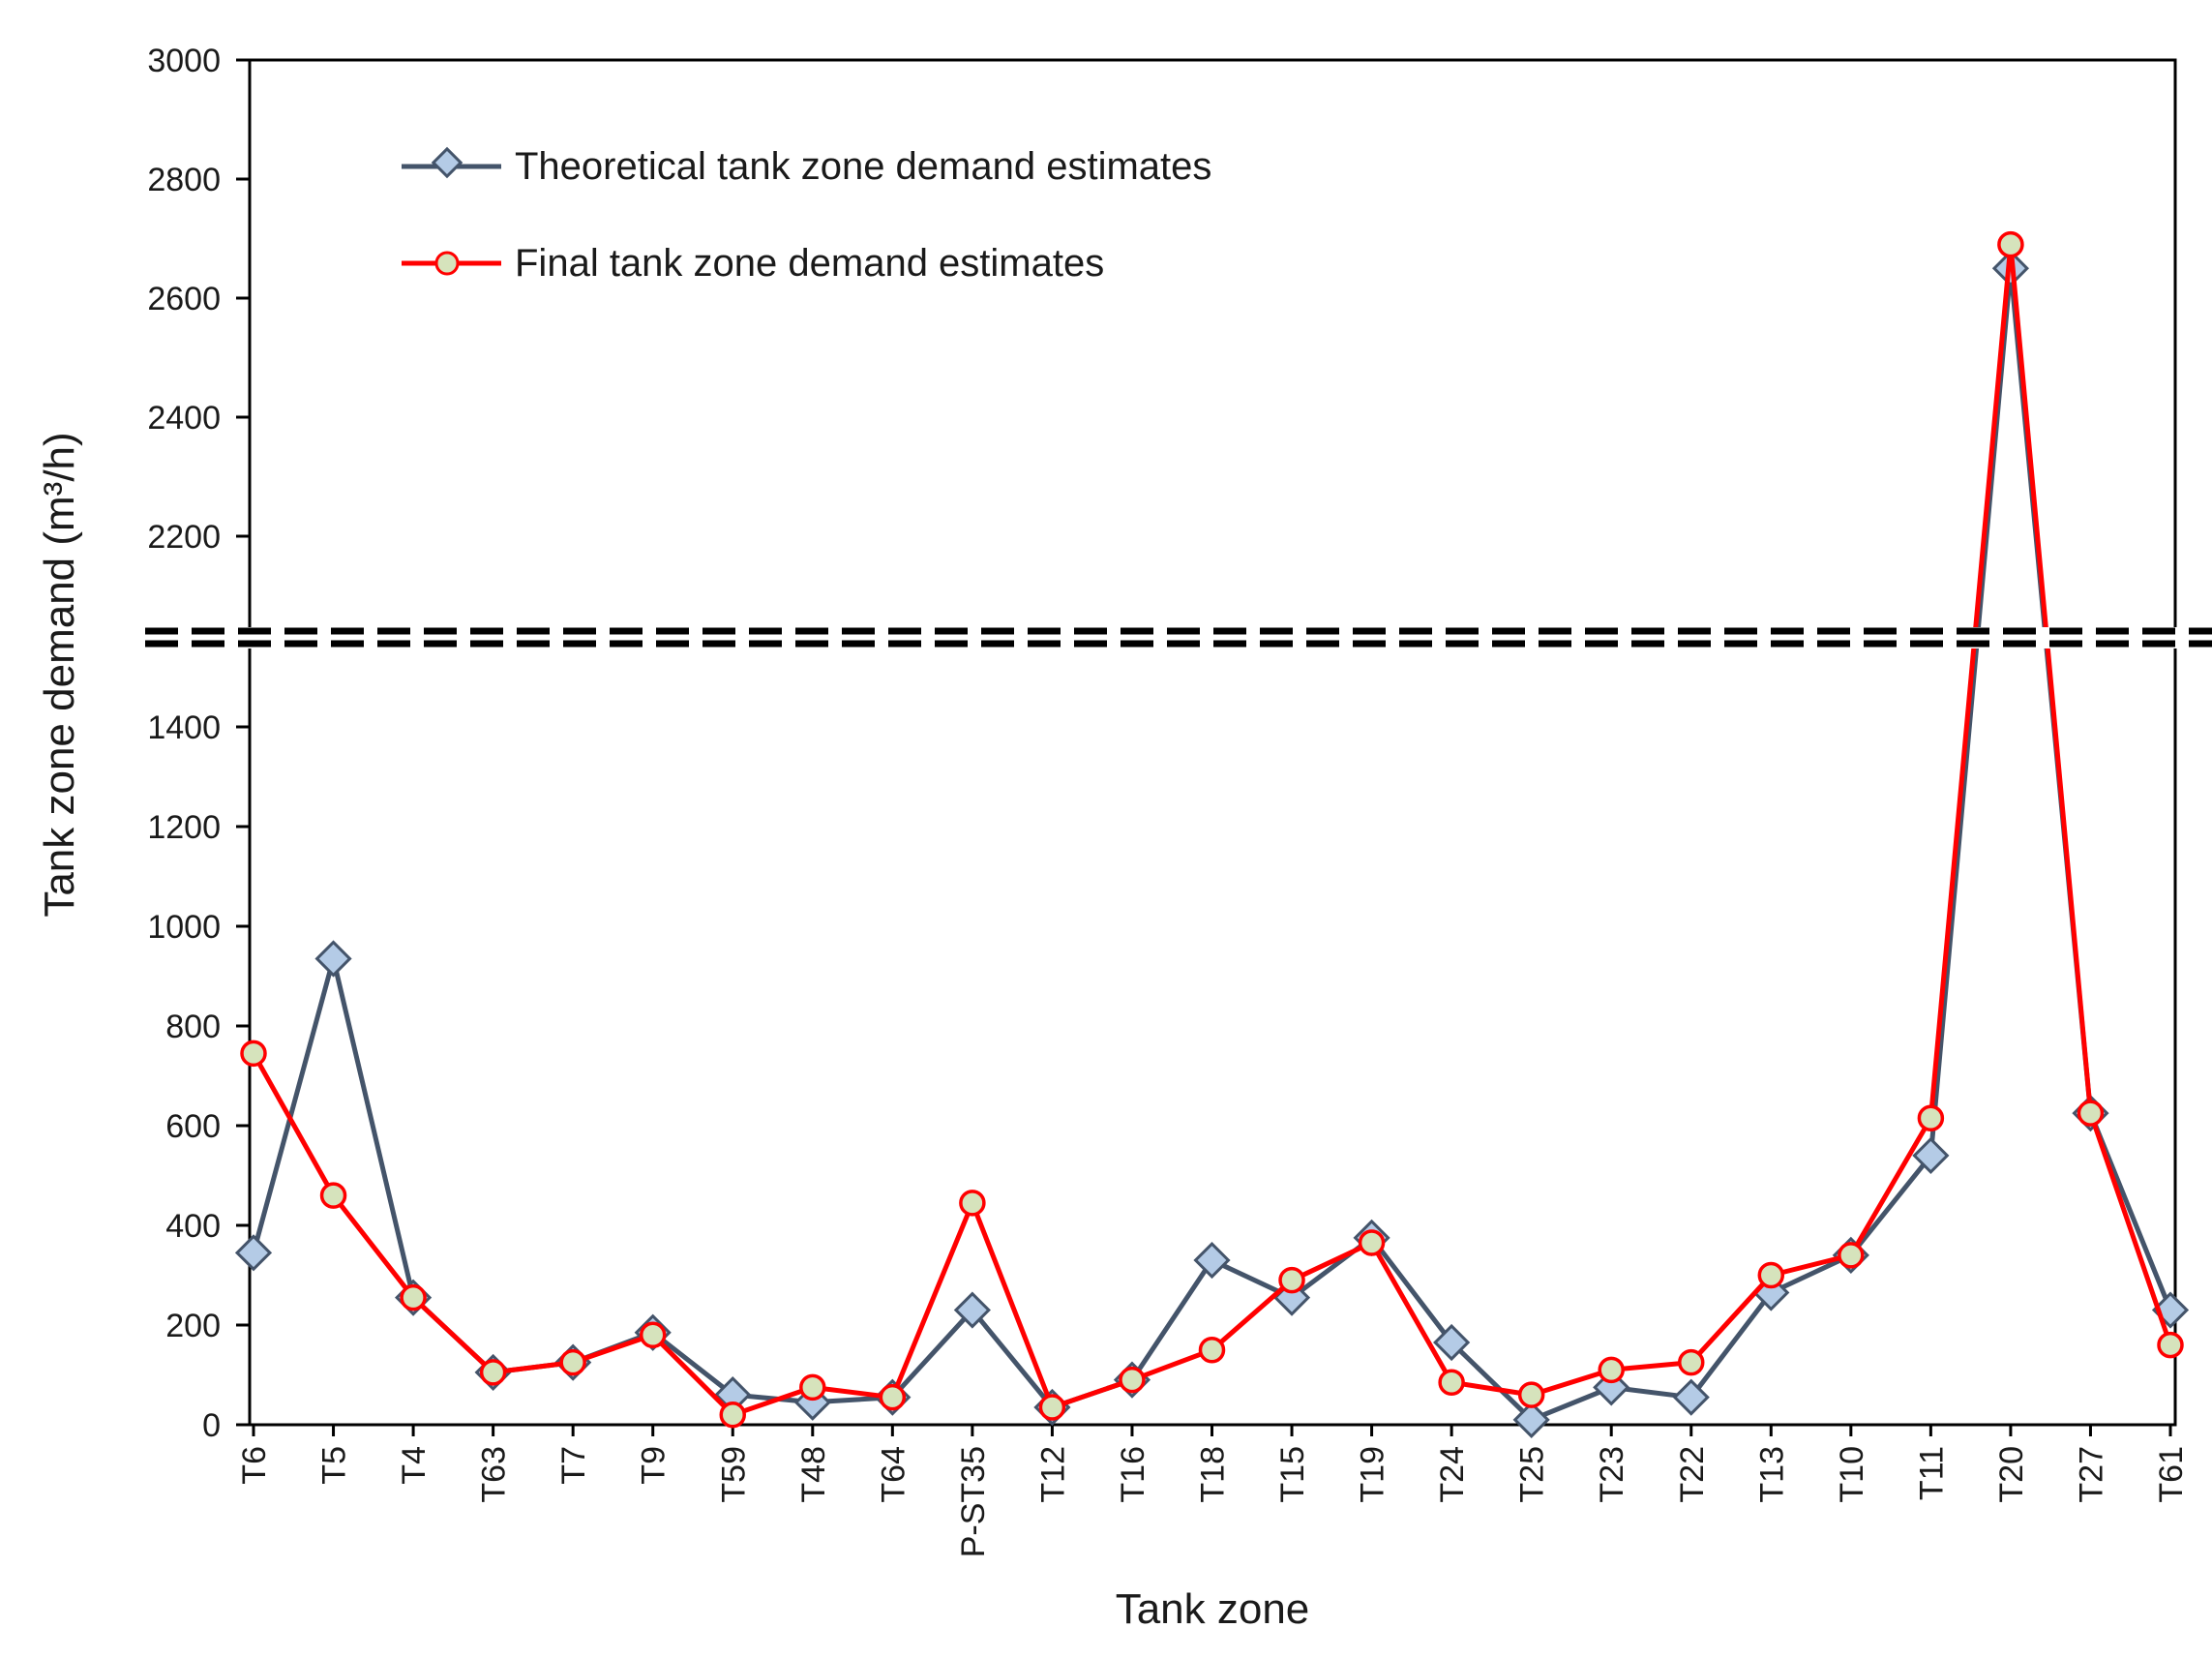  What do you see at coordinates (813, 1475) in the screenshot?
I see `x-tick-label: T48` at bounding box center [813, 1475].